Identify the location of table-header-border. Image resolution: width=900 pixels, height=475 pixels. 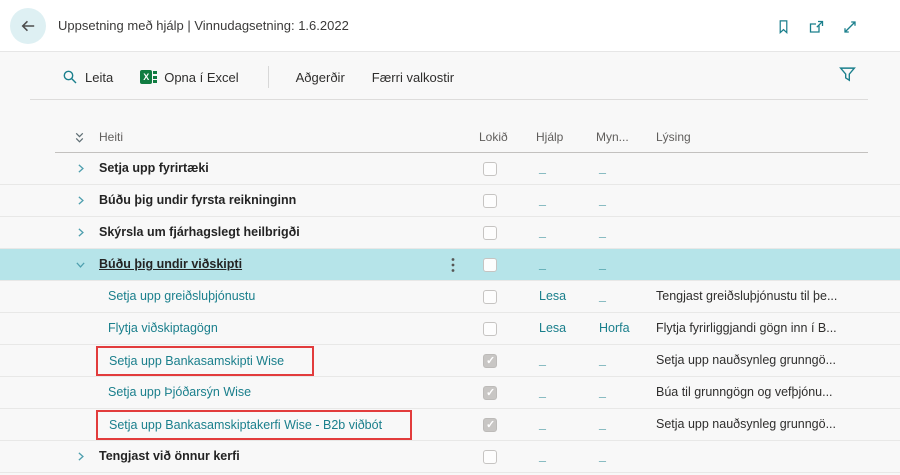
(461, 152).